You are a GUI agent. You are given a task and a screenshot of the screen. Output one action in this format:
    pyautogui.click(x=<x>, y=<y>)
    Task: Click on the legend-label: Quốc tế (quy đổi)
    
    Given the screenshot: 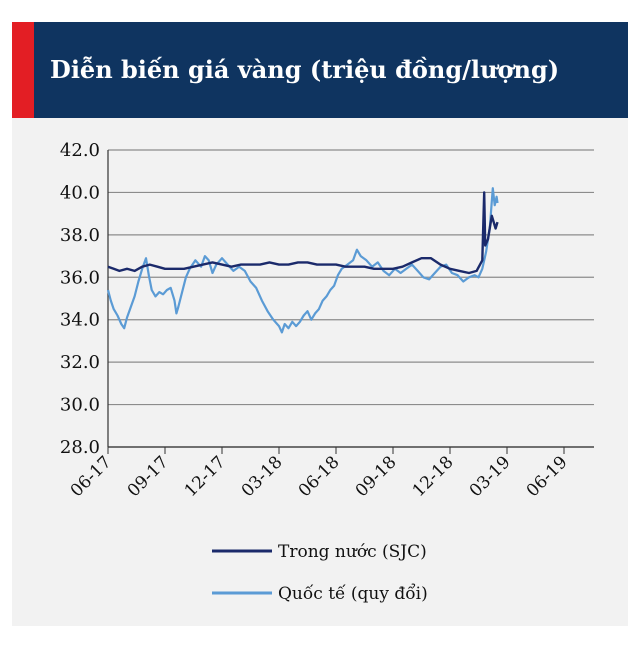 What is the action you would take?
    pyautogui.click(x=353, y=594)
    